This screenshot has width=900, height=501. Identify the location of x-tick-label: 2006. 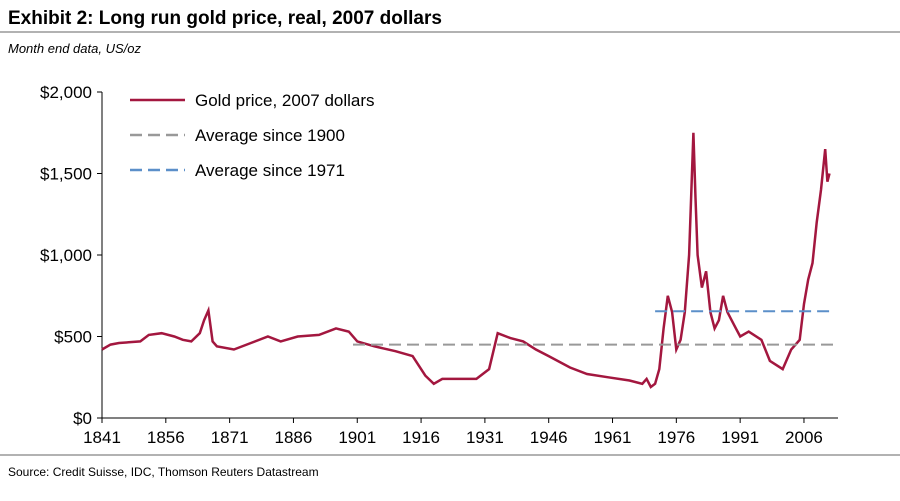
(804, 437).